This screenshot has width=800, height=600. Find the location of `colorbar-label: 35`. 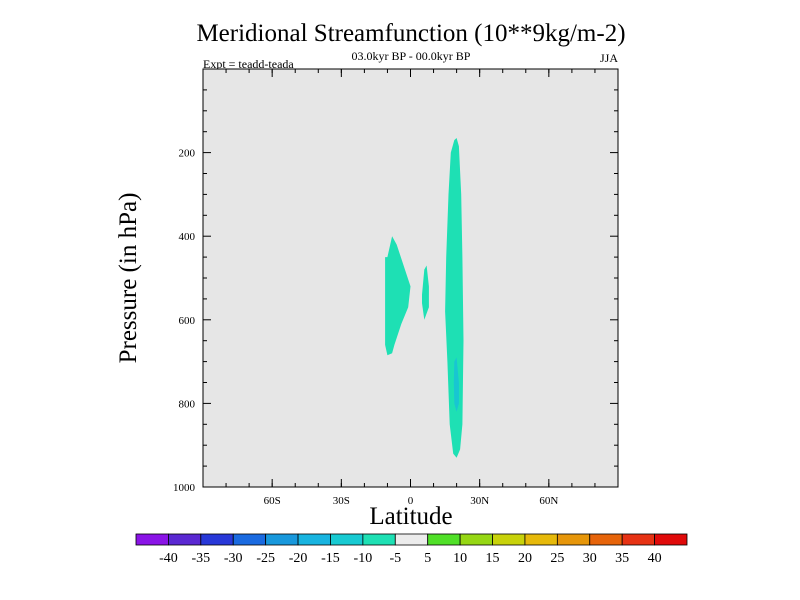

colorbar-label: 35 is located at coordinates (622, 558).